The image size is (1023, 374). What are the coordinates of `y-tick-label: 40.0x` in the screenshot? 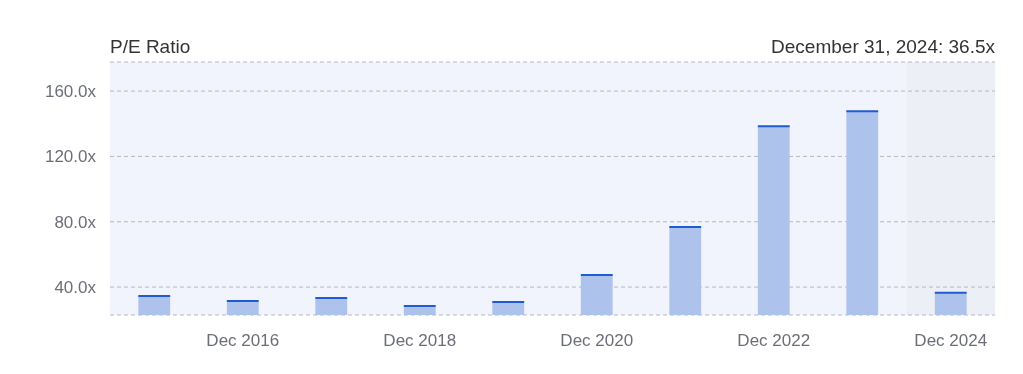 It's located at (75, 288).